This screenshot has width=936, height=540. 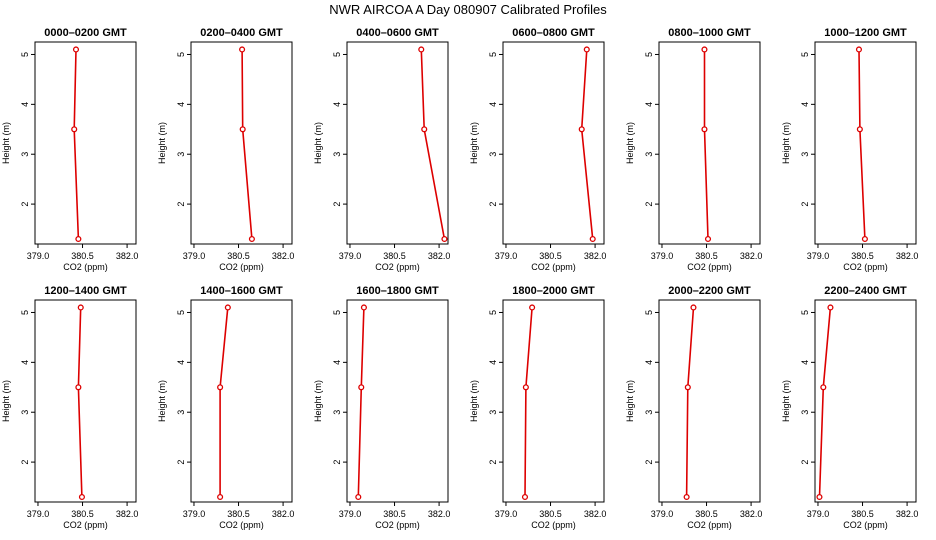 I want to click on panel-title: 1400–1600 GMT, so click(x=241, y=291).